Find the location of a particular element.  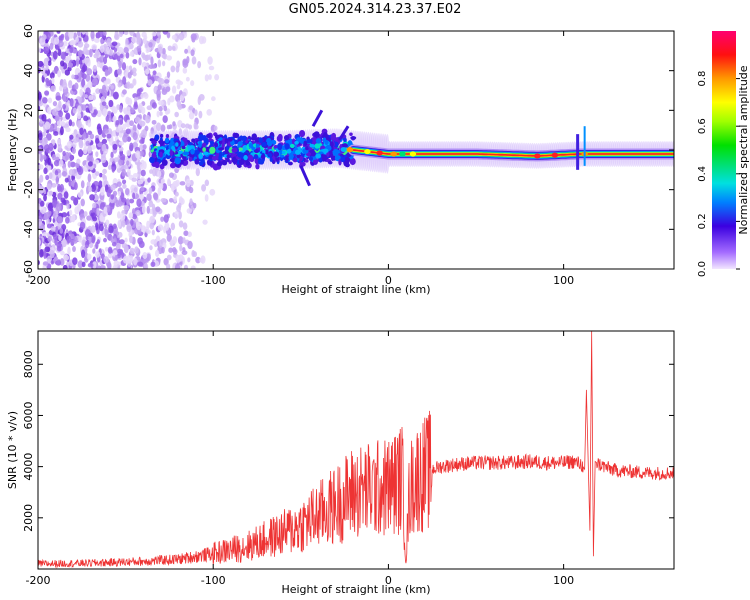

spectrogram-x-tick-label: -200 is located at coordinates (38, 280).